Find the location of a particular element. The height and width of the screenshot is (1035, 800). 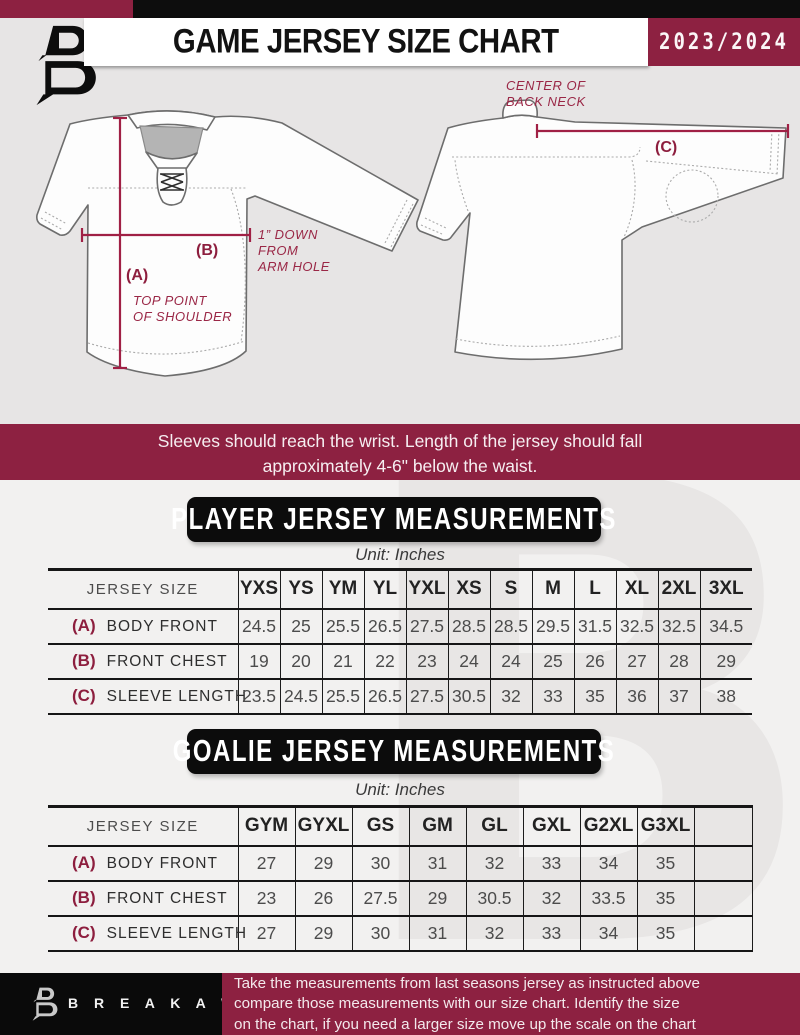

value-cell: 24 is located at coordinates (510, 660).